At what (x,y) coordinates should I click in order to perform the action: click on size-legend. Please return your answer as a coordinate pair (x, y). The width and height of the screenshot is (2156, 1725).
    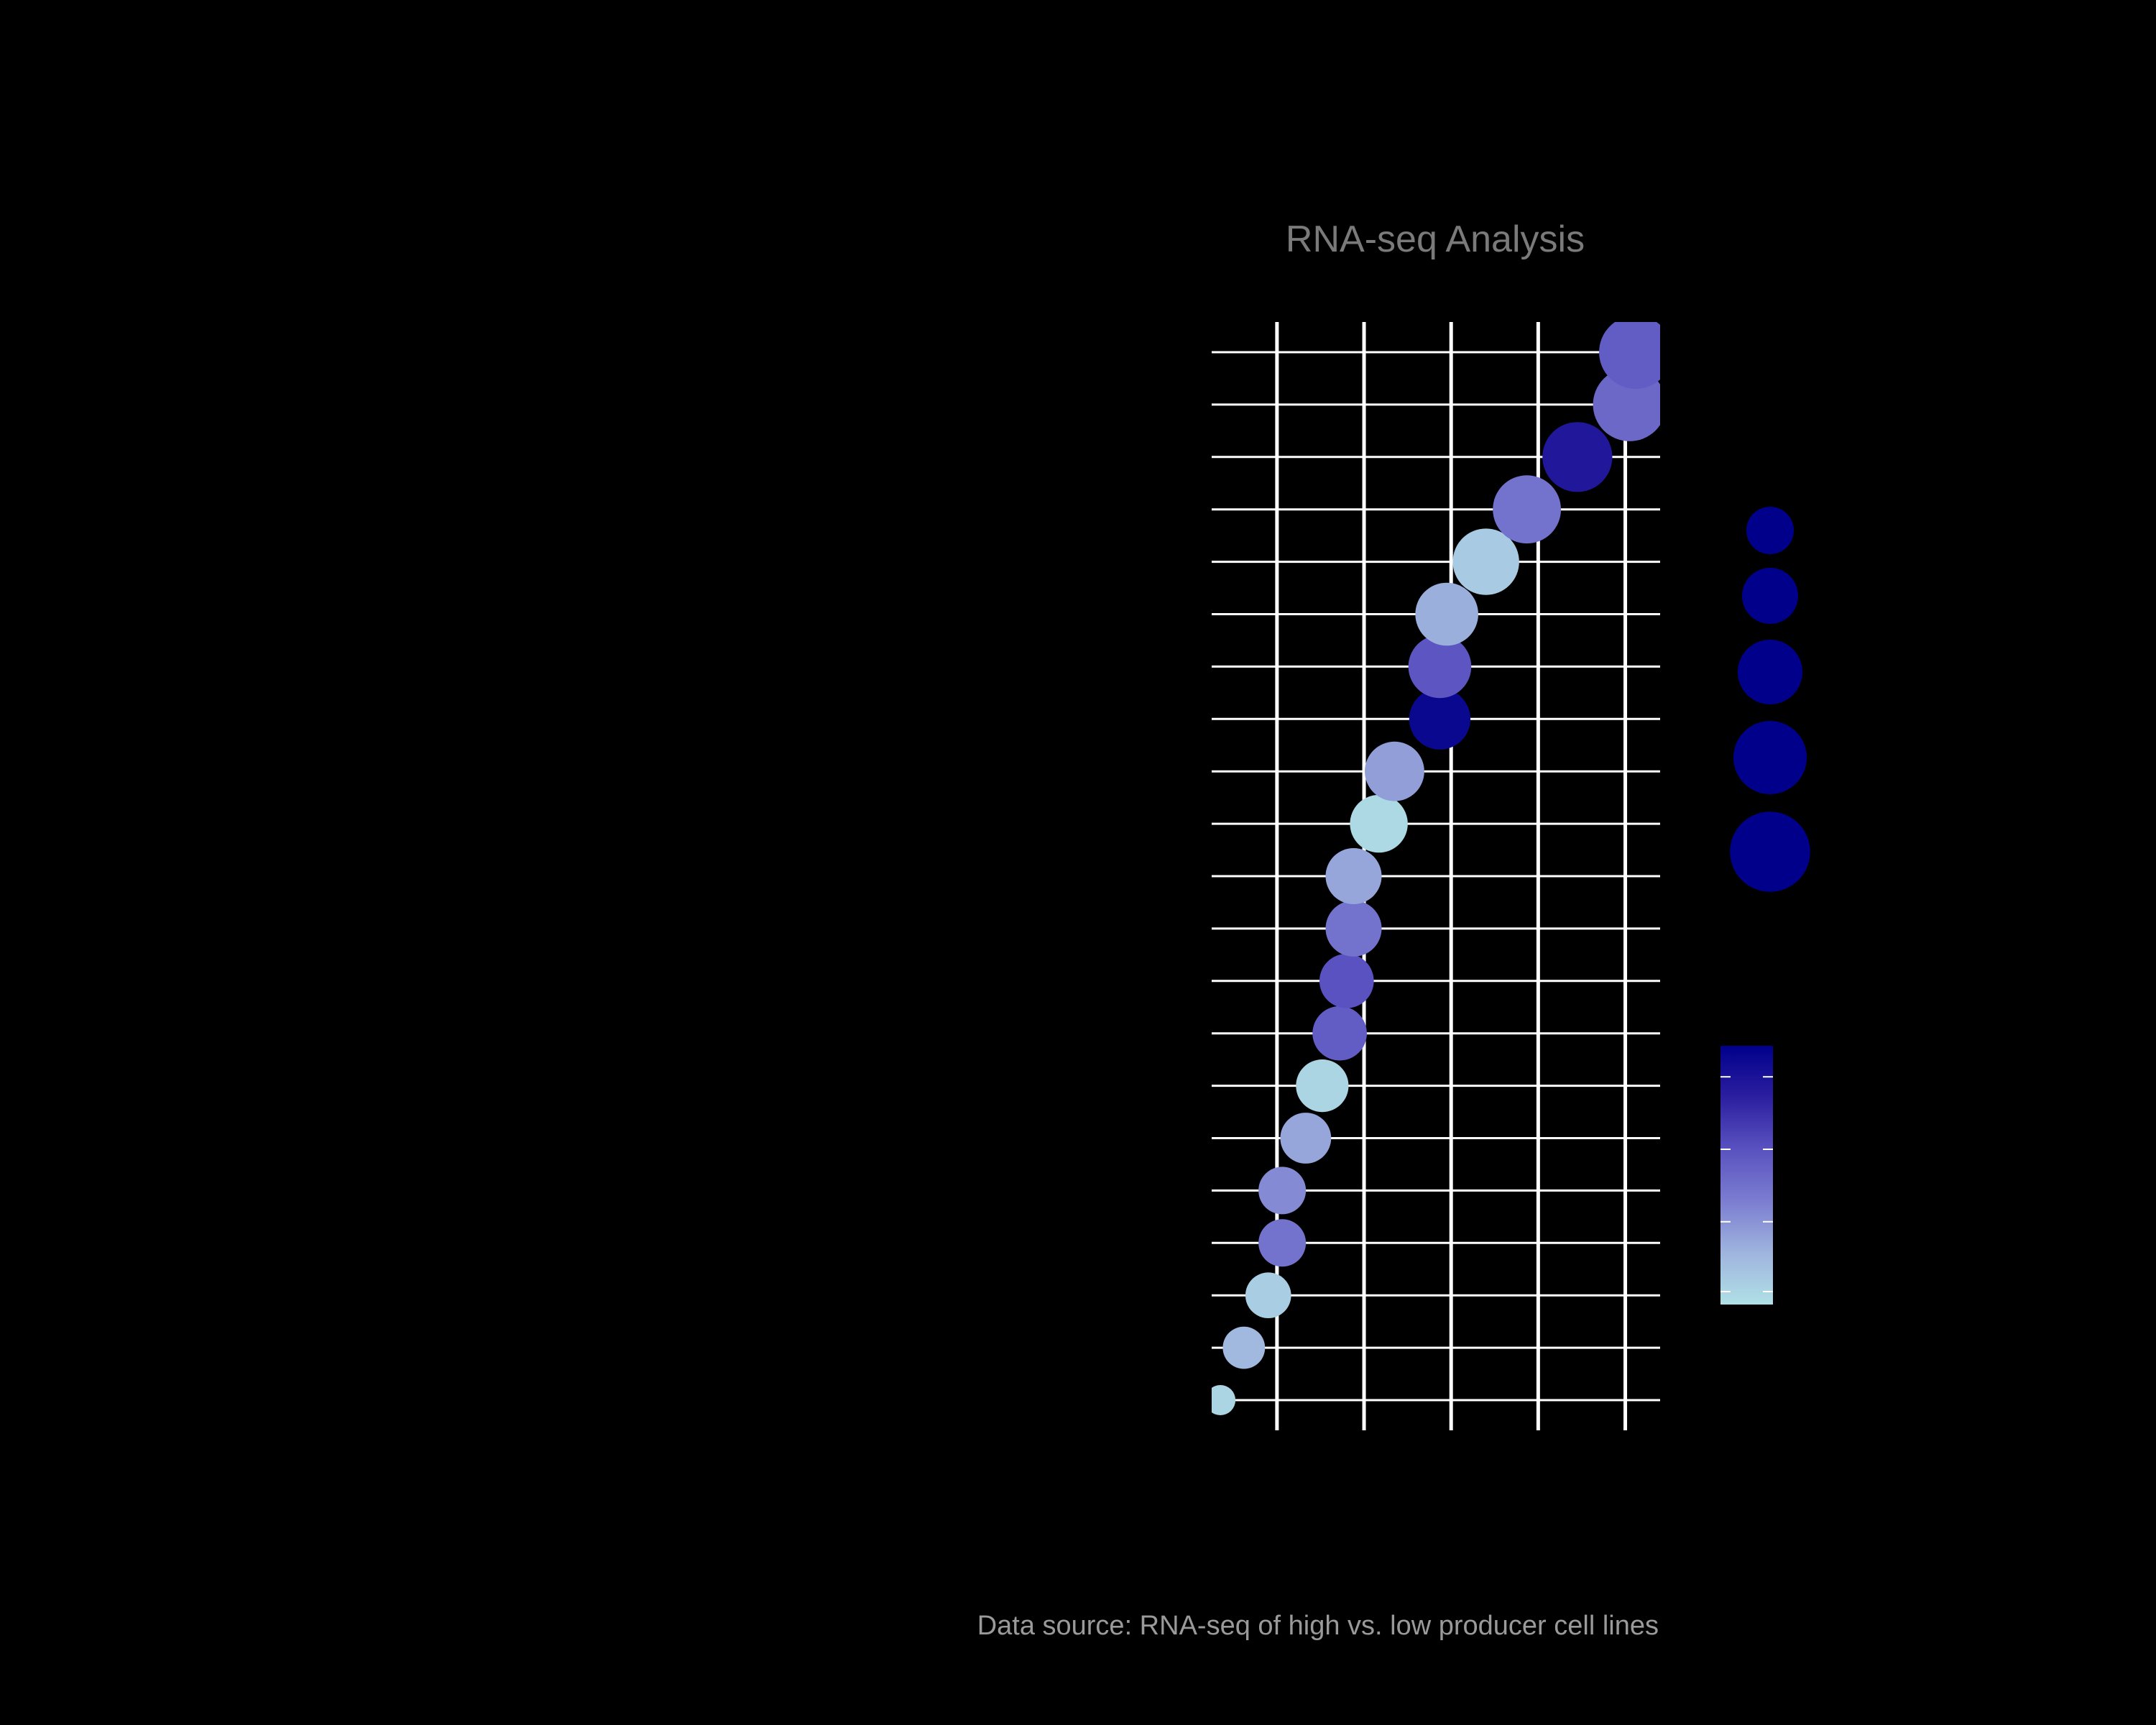
    Looking at the image, I should click on (1770, 699).